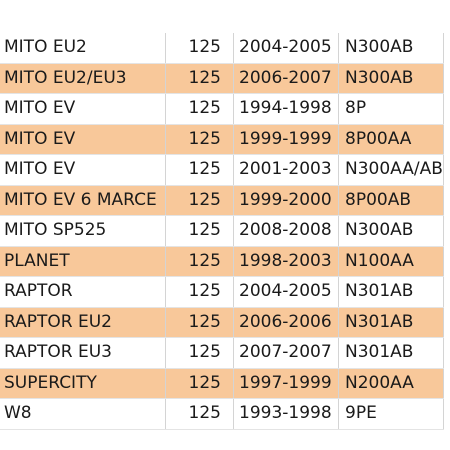  What do you see at coordinates (391, 200) in the screenshot?
I see `code-cell: 8P00AB` at bounding box center [391, 200].